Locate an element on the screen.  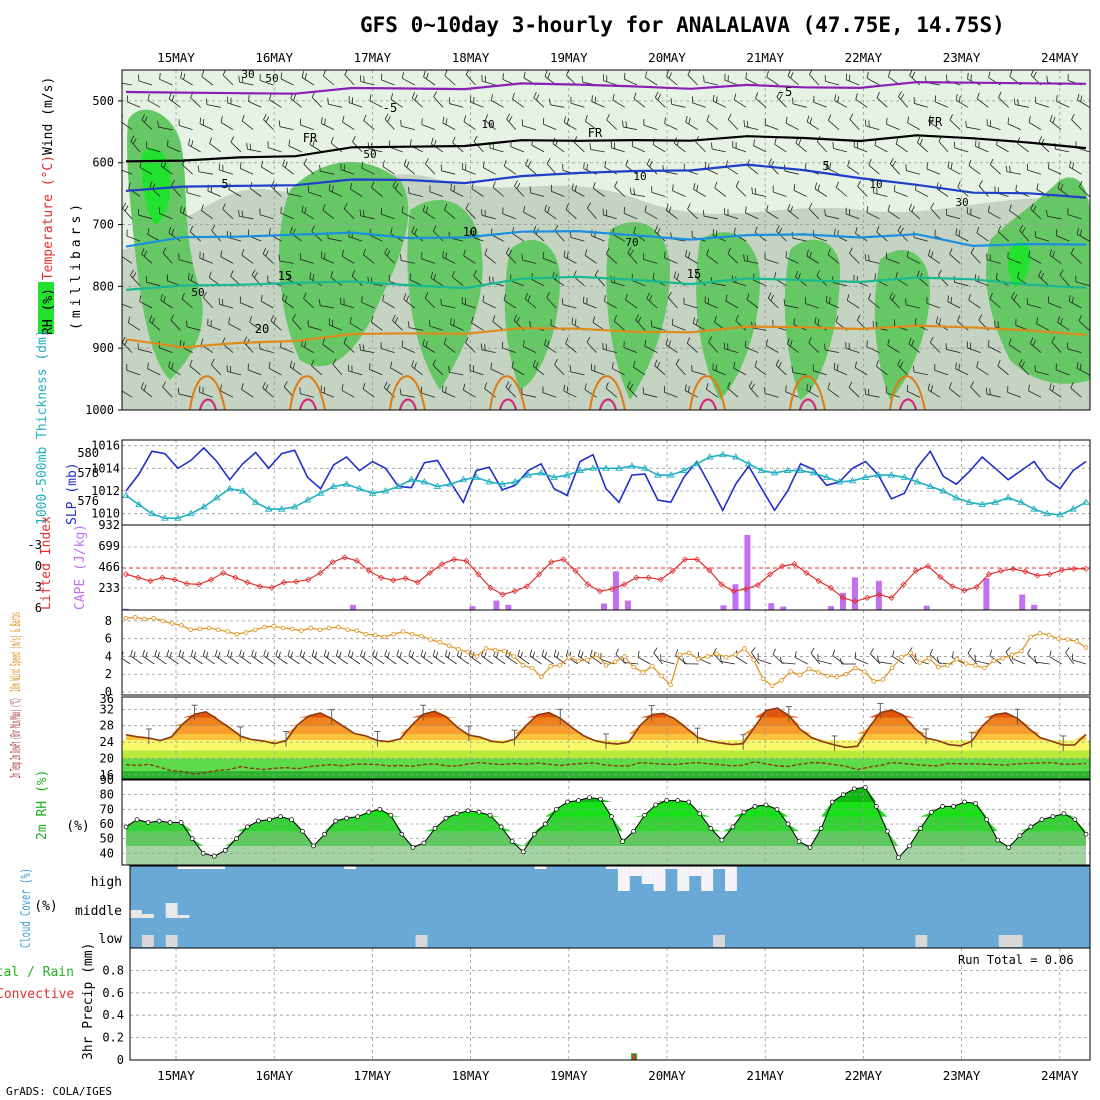
precip-total-label: Total / Rain is located at coordinates (37, 972).